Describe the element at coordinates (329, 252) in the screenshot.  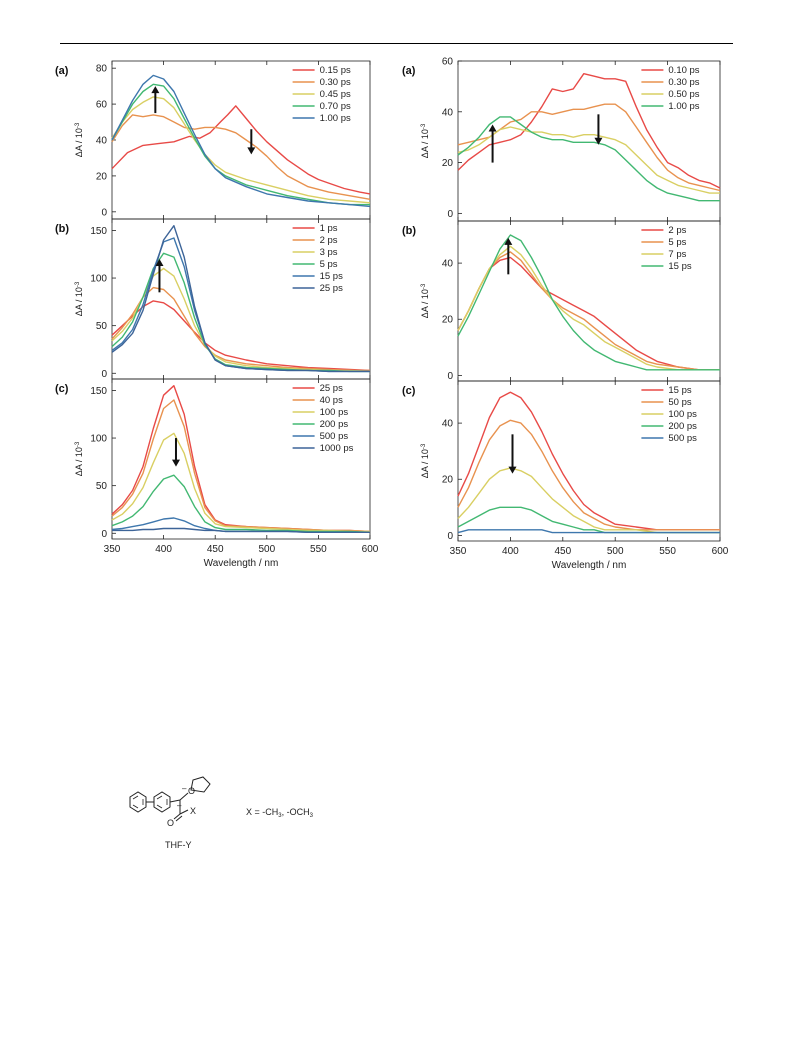
I see `legend-label: 3 ps` at that location.